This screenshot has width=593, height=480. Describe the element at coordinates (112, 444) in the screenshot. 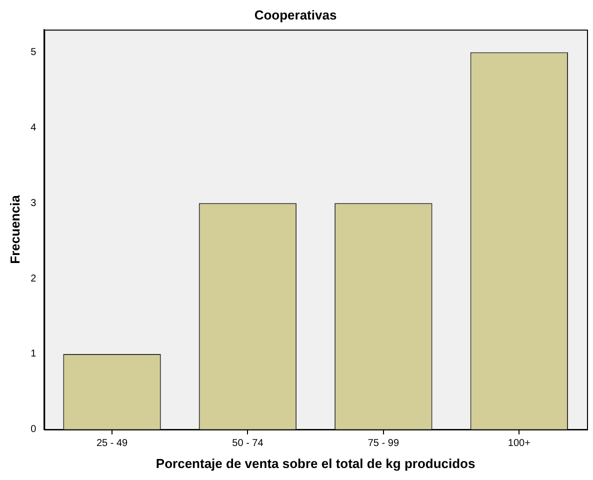

I see `x-tick-label: 25 - 49` at that location.